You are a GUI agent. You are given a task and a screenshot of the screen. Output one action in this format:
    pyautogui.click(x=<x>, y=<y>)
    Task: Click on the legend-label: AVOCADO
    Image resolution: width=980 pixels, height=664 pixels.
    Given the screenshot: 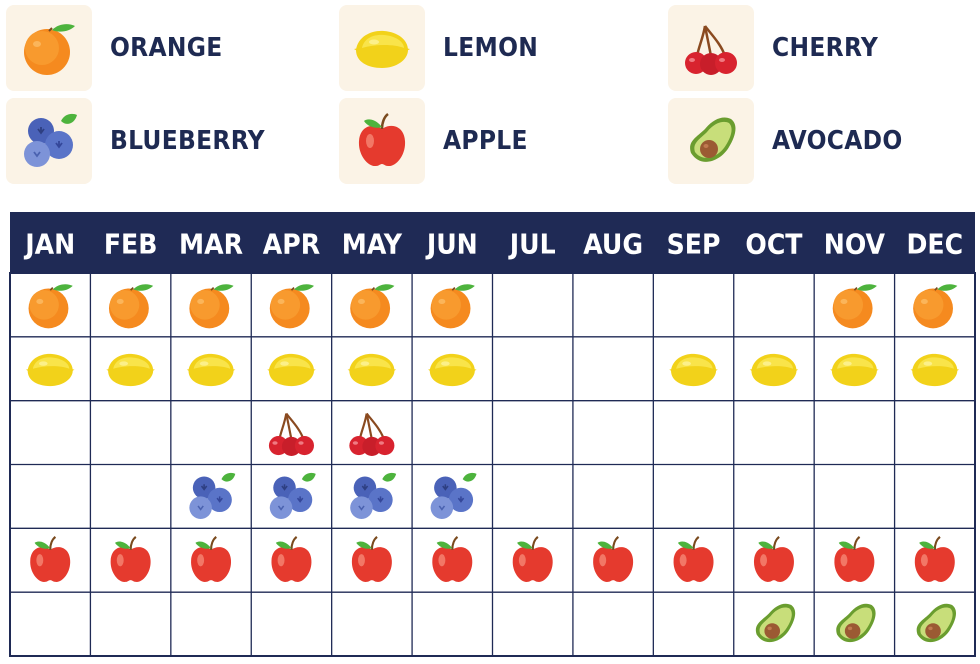 What is the action you would take?
    pyautogui.click(x=837, y=141)
    